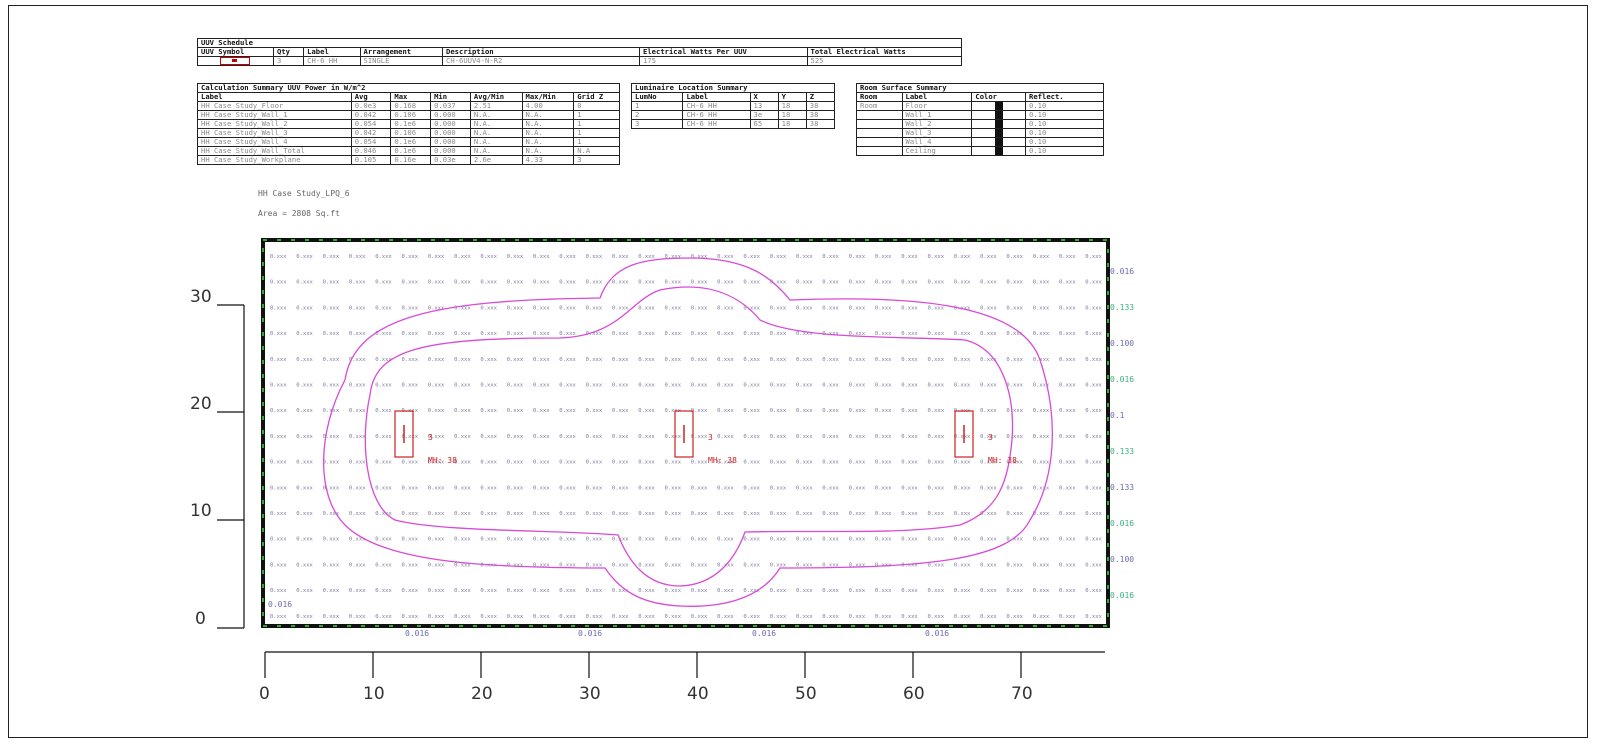 The height and width of the screenshot is (744, 1597). What do you see at coordinates (1022, 694) in the screenshot?
I see `x-tick-label: 70` at bounding box center [1022, 694].